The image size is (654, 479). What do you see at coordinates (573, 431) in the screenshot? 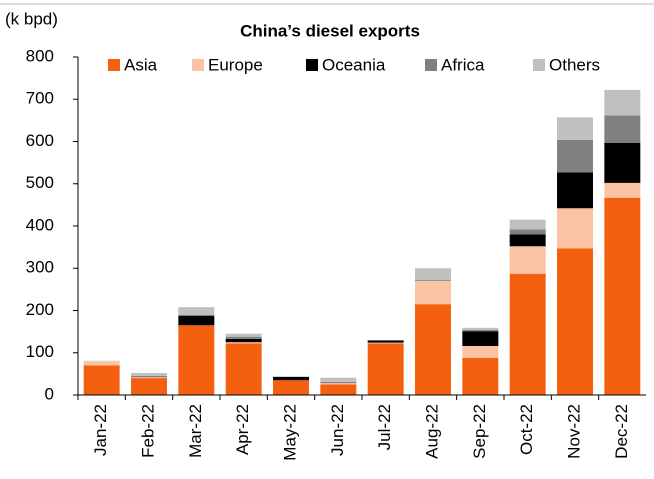
I see `x-tick-label: Nov-22` at bounding box center [573, 431].